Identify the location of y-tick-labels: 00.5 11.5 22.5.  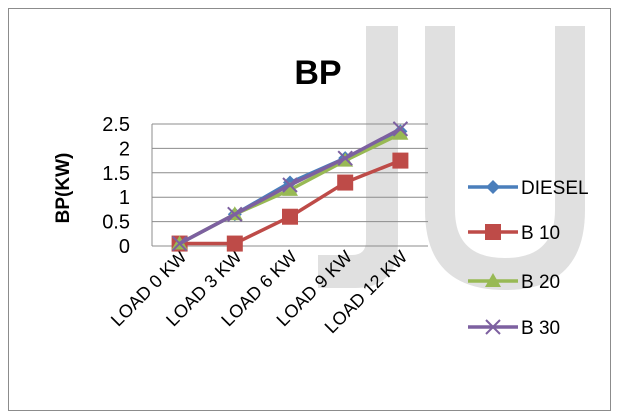
(116, 186).